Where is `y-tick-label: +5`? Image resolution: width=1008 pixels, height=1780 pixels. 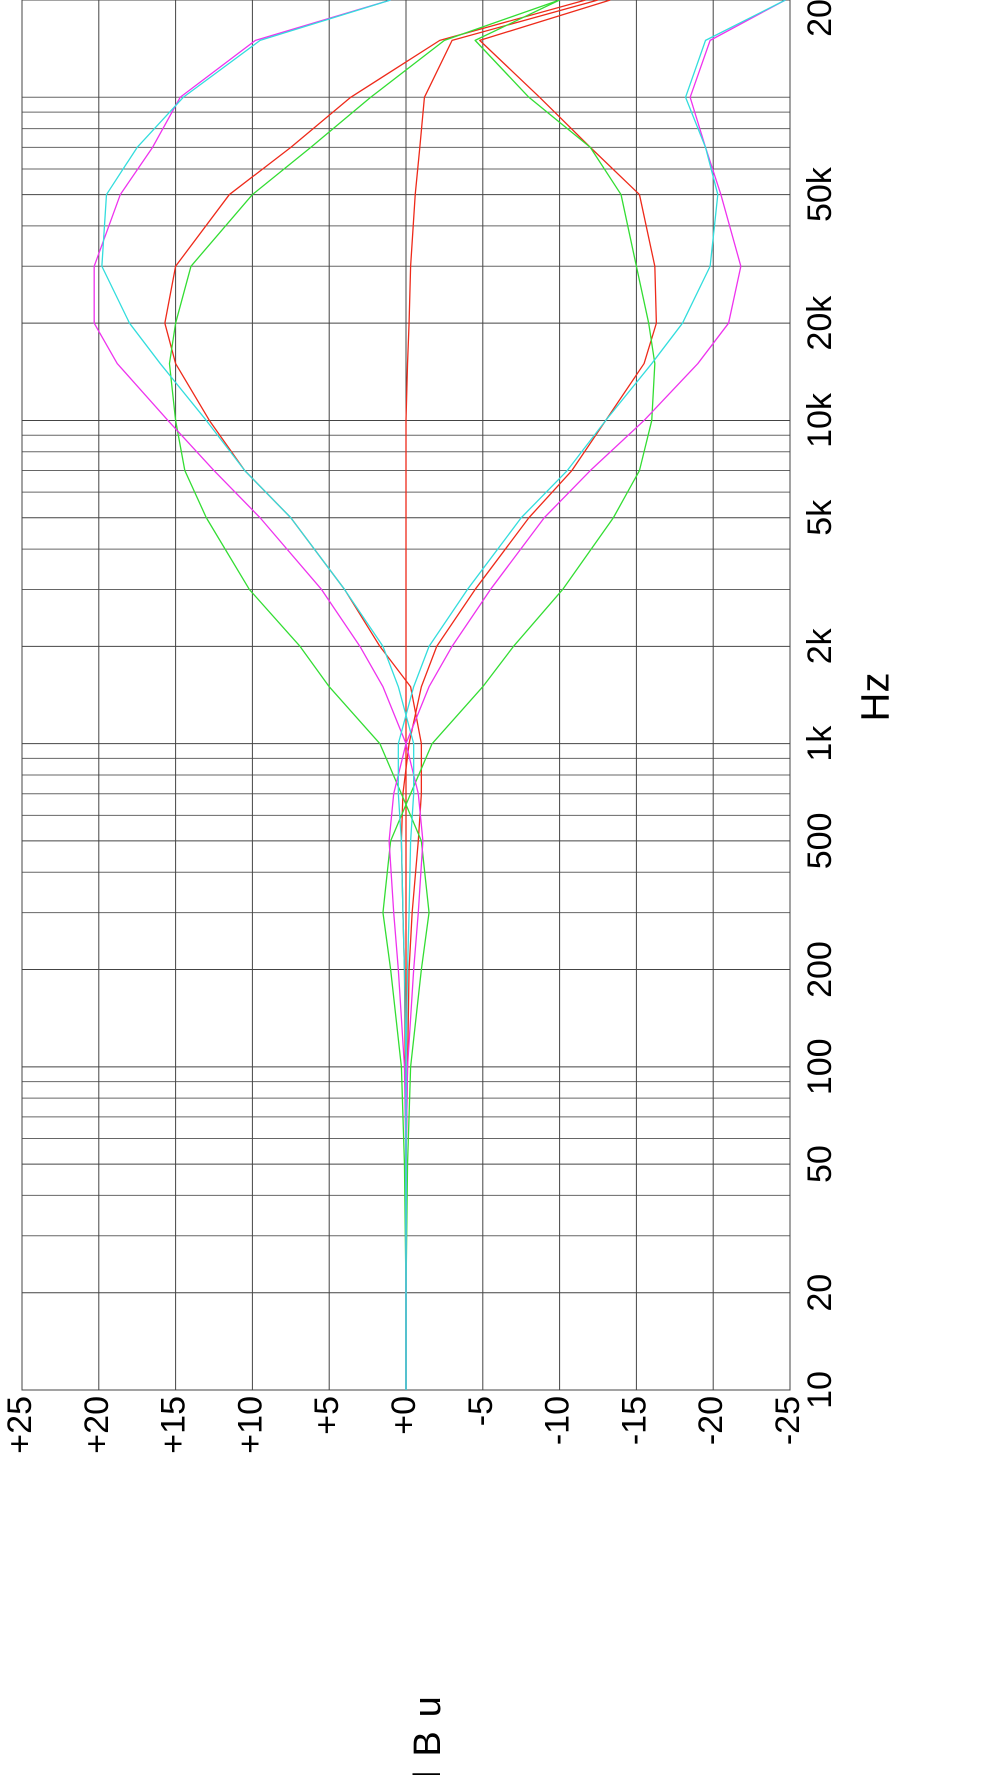 y-tick-label: +5 is located at coordinates (327, 1415).